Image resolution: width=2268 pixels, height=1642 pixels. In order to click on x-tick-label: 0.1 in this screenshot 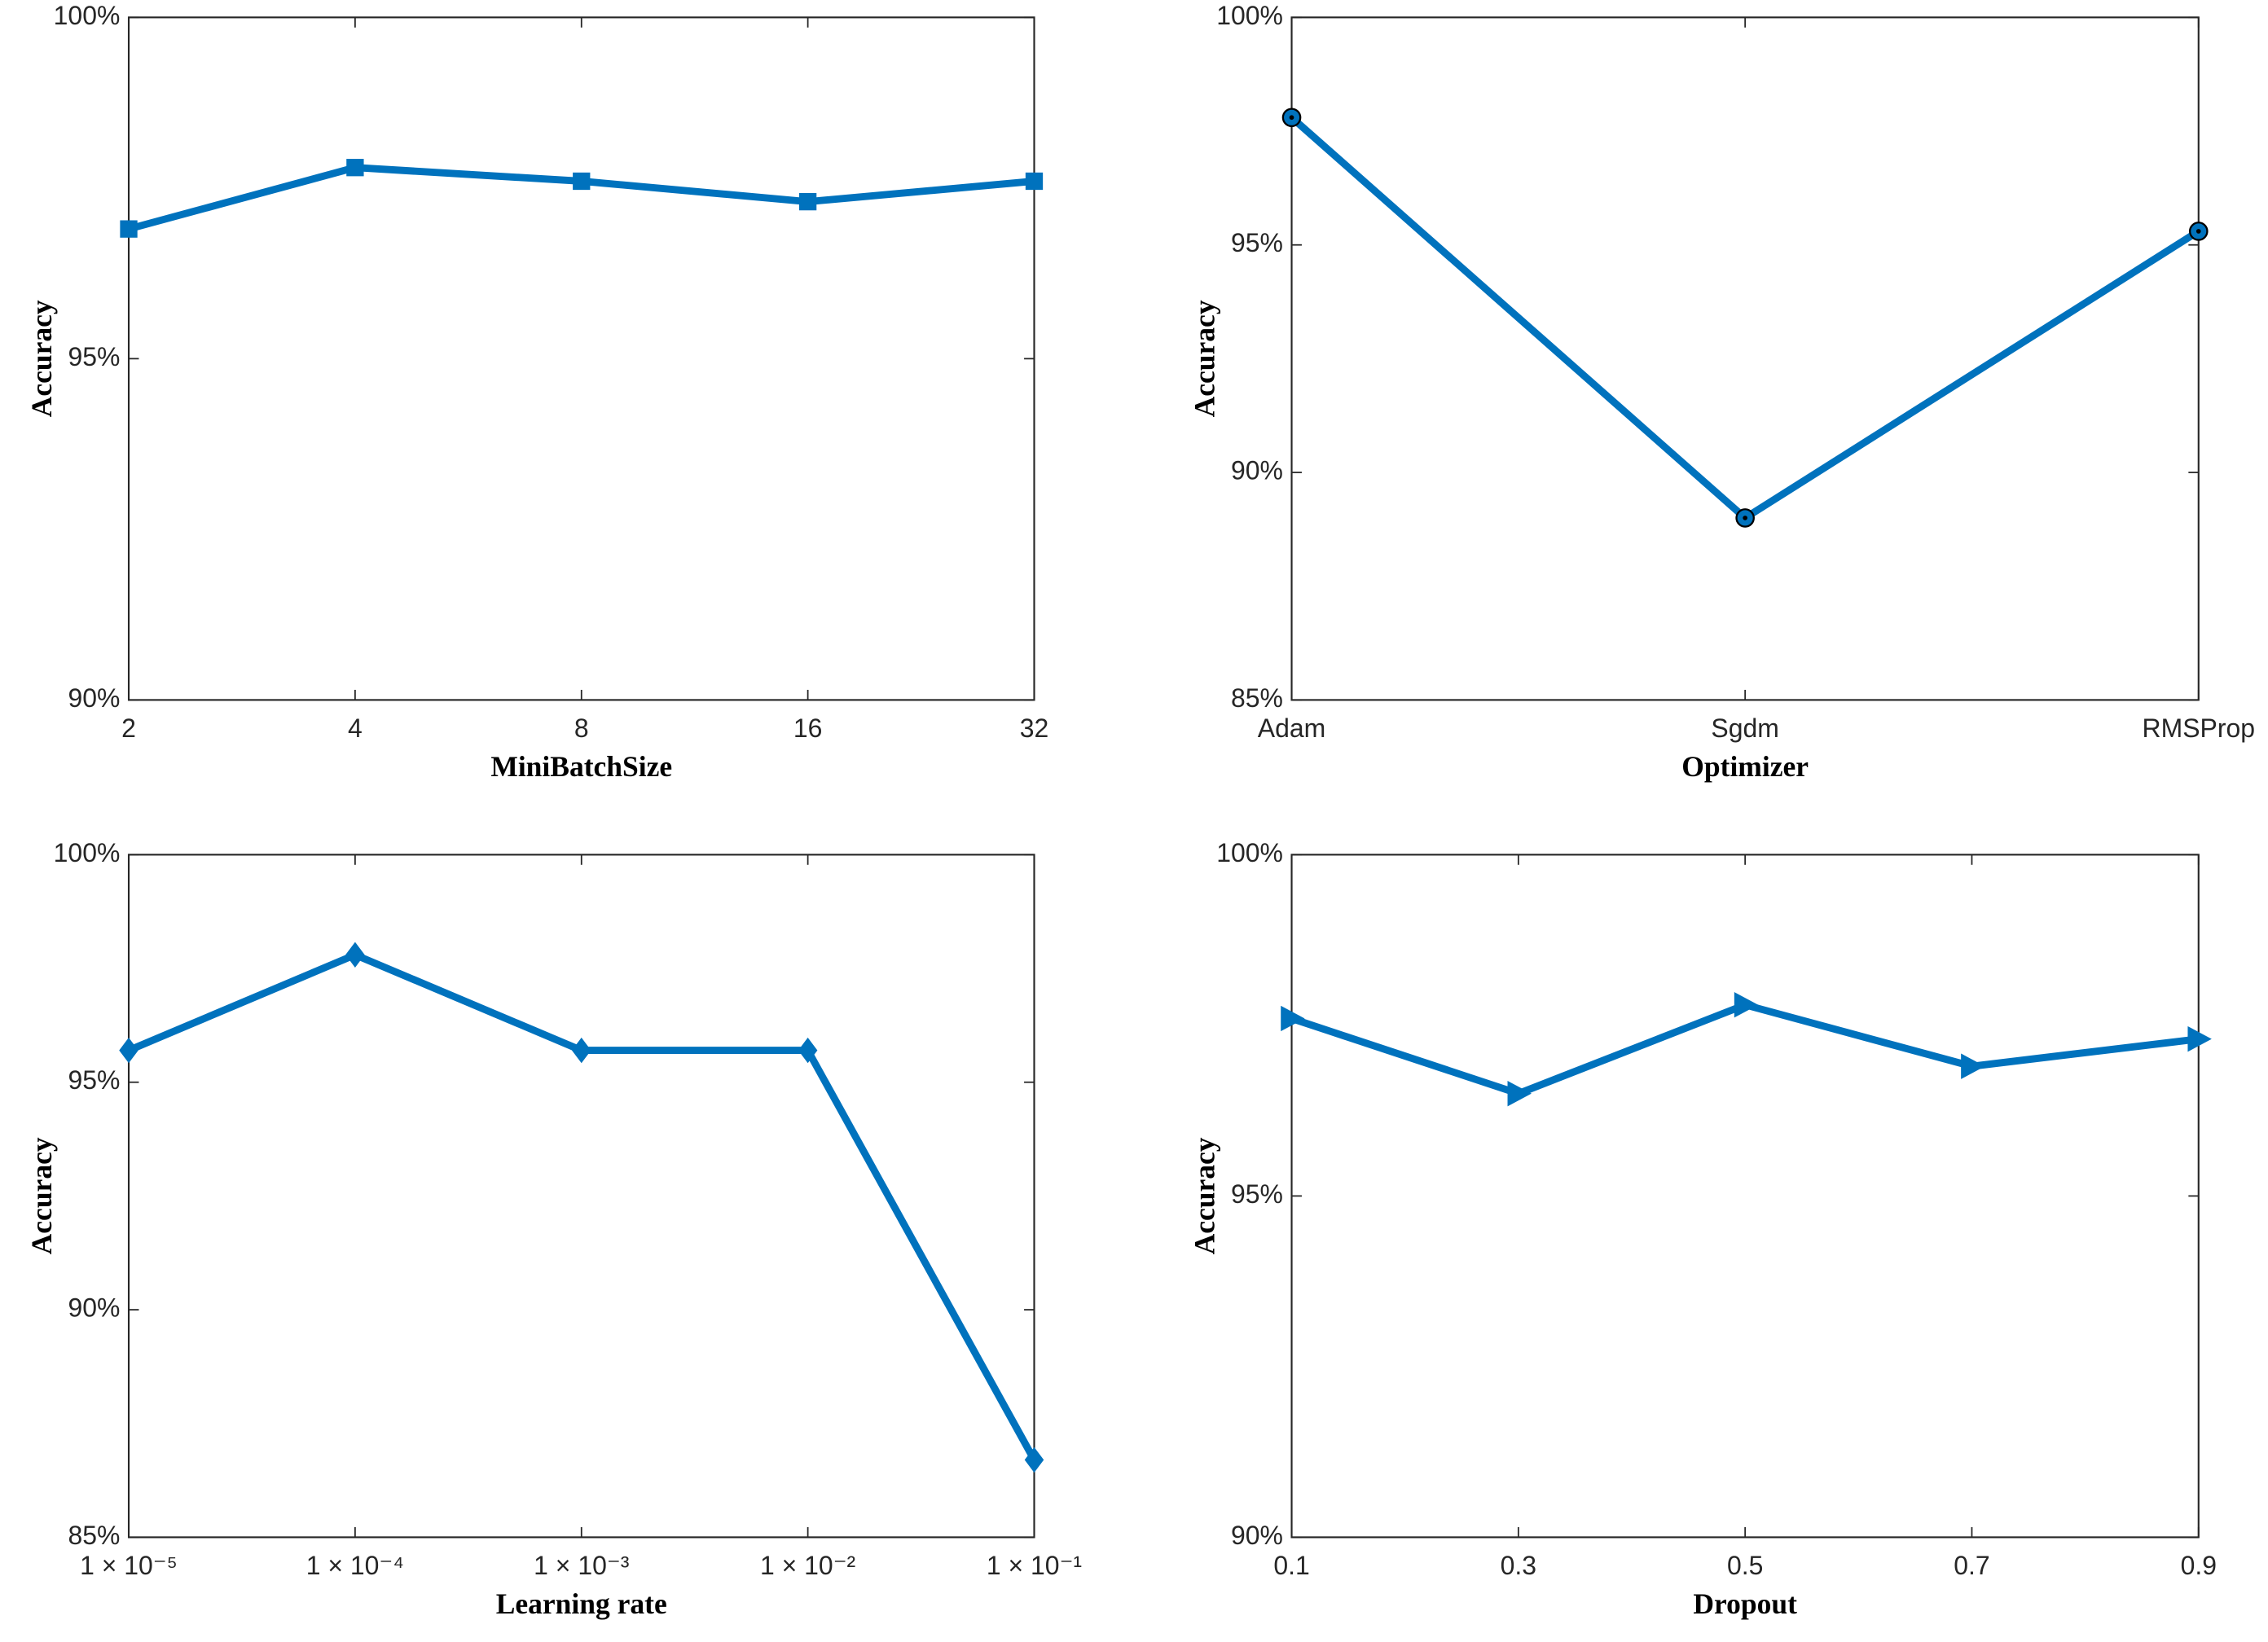, I will do `click(1291, 1565)`.